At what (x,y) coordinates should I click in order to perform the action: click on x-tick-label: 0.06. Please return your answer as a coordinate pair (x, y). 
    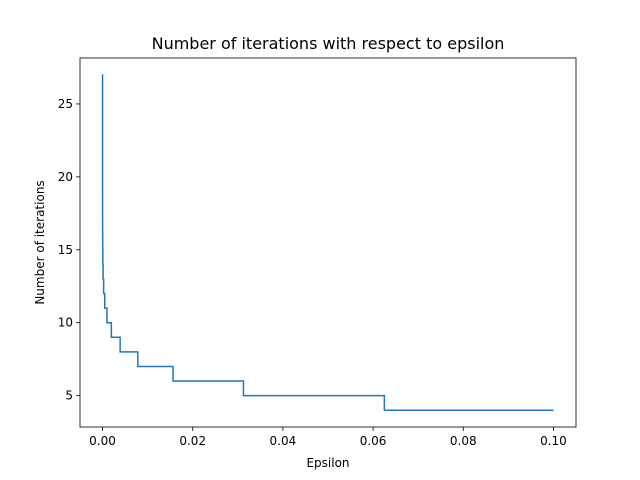
    Looking at the image, I should click on (373, 441).